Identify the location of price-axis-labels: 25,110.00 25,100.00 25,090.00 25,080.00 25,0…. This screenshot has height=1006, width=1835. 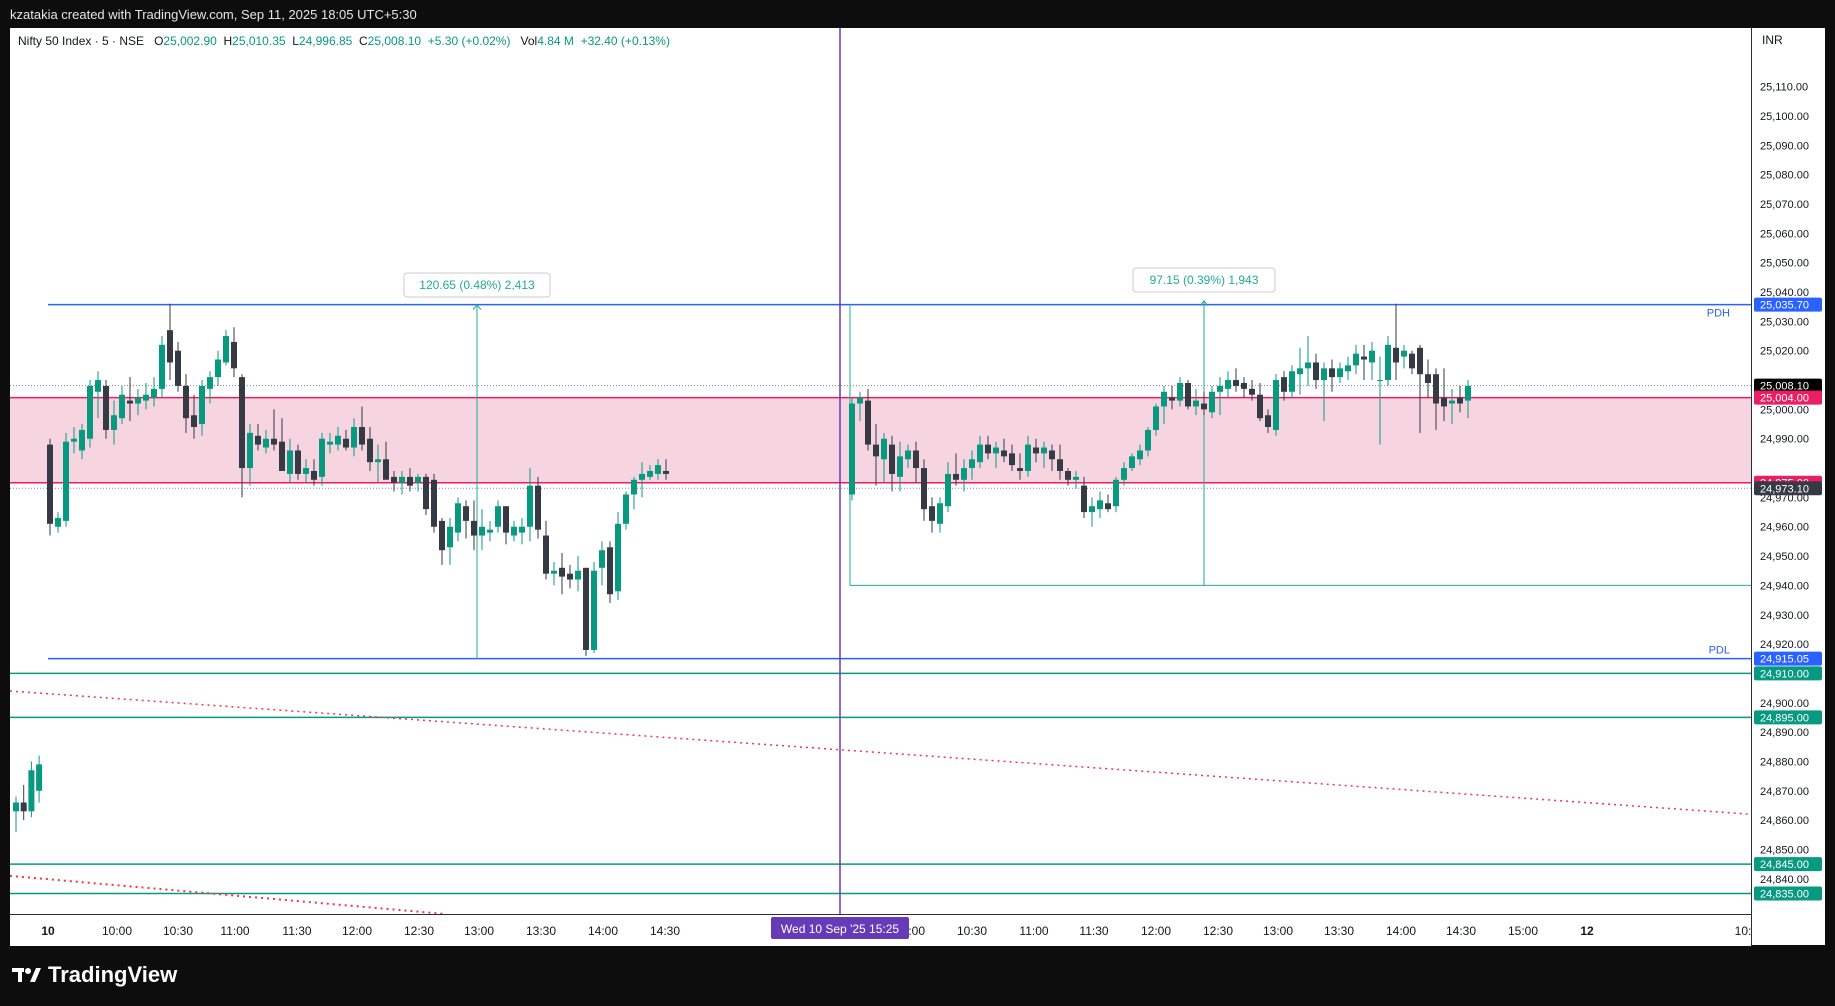
(1788, 486).